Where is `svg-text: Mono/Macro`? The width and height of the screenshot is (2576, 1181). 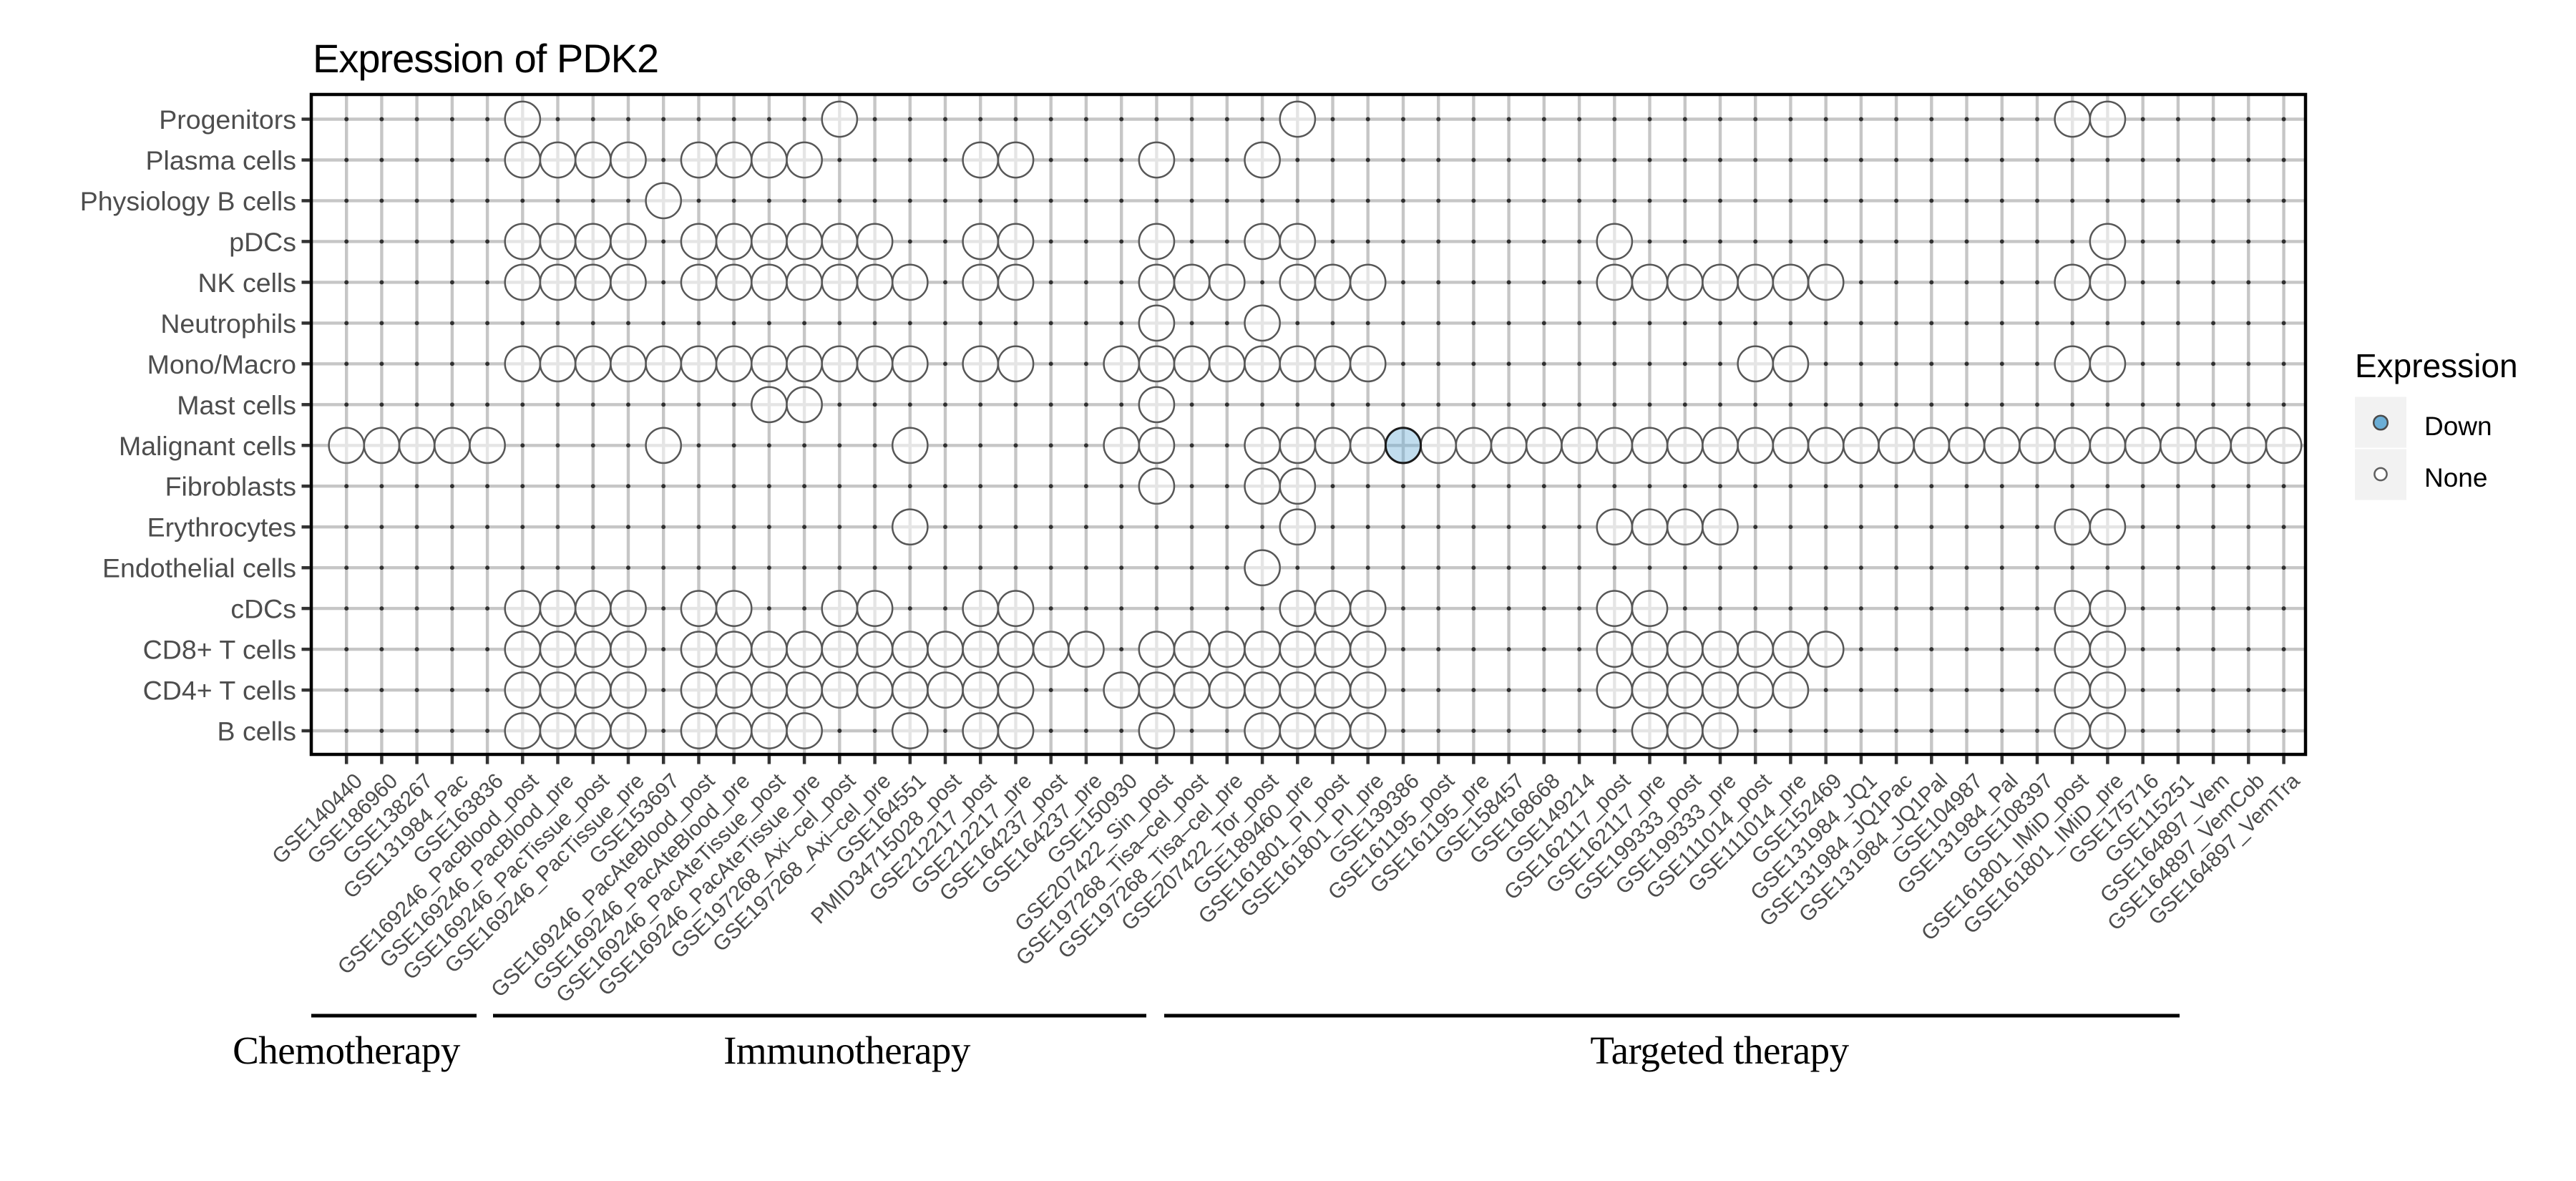 svg-text: Mono/Macro is located at coordinates (221, 364).